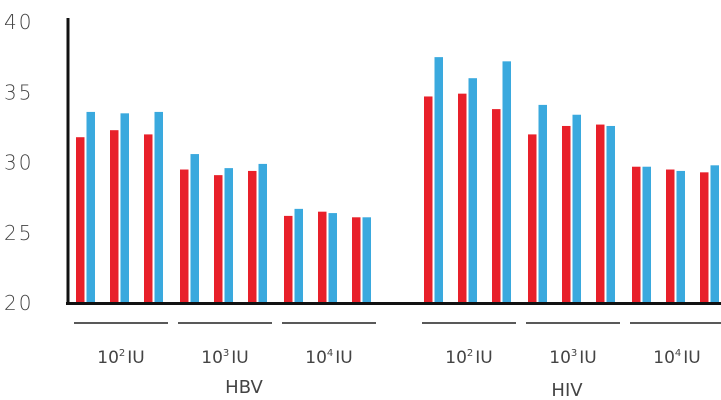 The image size is (721, 400). I want to click on group-labels: 102 IU 103 IU 104 IU 102 IU 103 IU 104 IU, so click(398, 358).